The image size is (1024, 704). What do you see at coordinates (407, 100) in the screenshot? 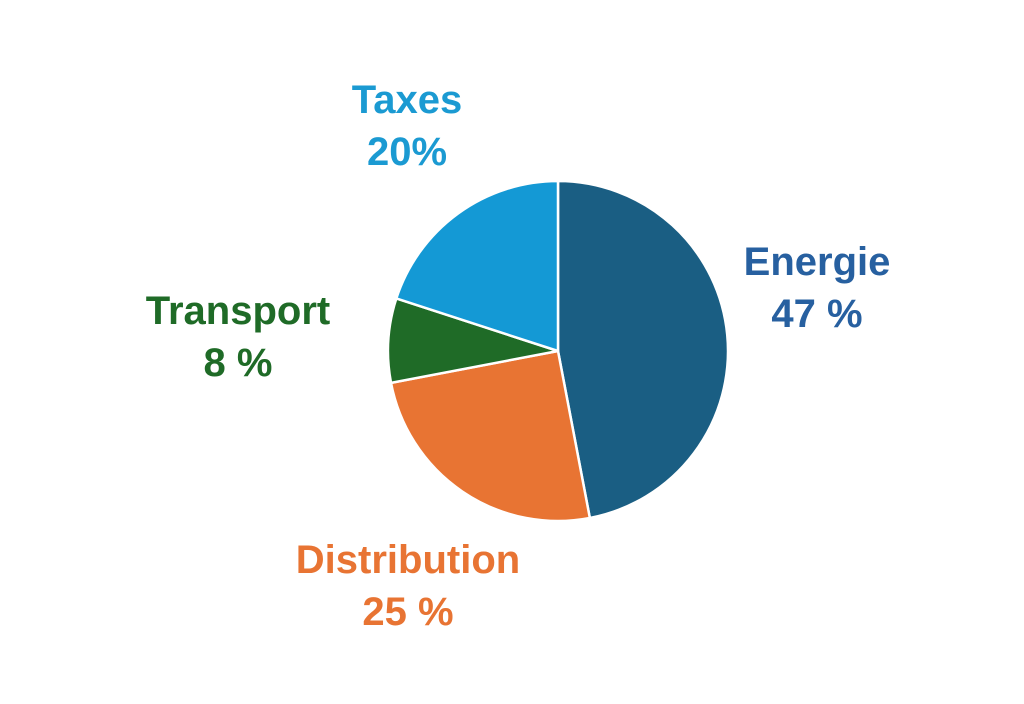
I see `label-taxes-name: Taxes` at bounding box center [407, 100].